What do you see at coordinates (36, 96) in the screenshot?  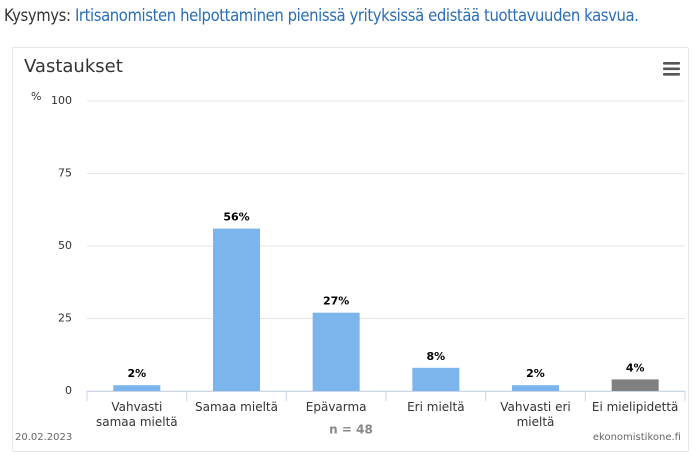 I see `y-axis-label: %` at bounding box center [36, 96].